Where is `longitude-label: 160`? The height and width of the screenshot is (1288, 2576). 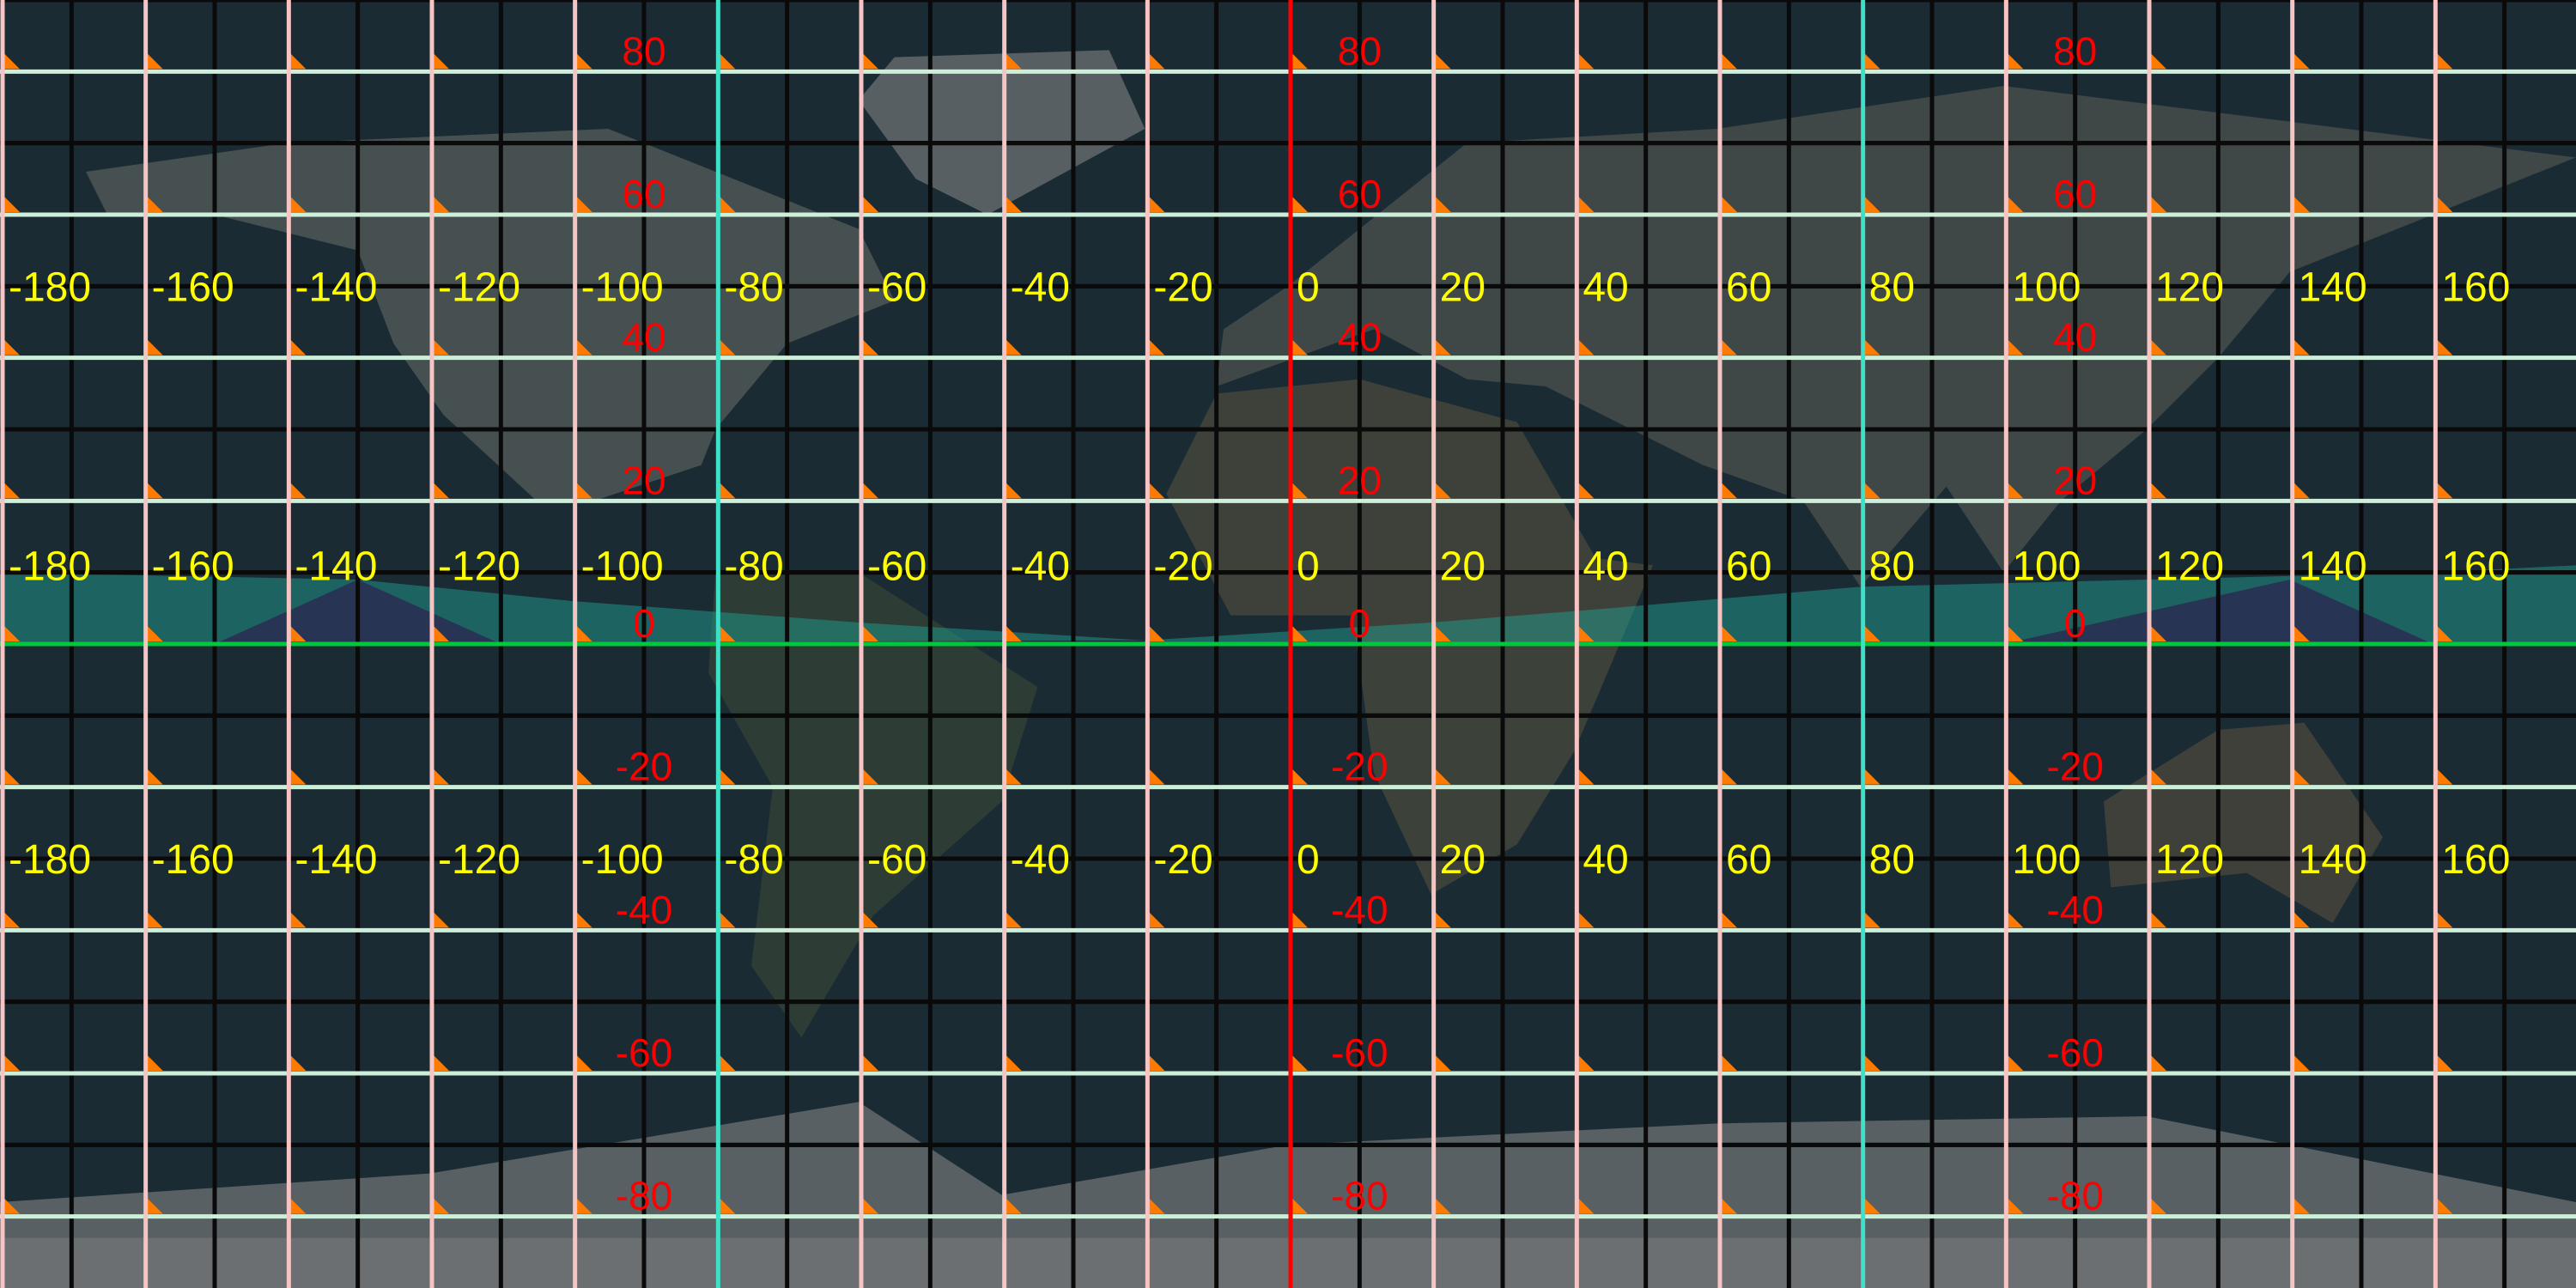 longitude-label: 160 is located at coordinates (2475, 287).